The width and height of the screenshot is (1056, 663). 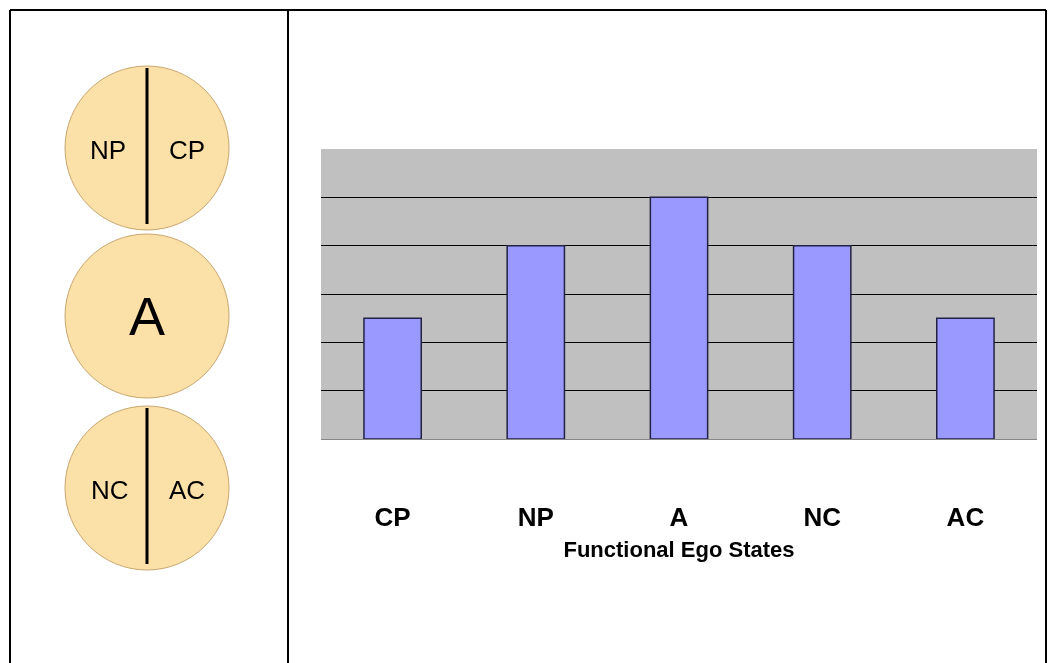 What do you see at coordinates (147, 316) in the screenshot?
I see `text: A` at bounding box center [147, 316].